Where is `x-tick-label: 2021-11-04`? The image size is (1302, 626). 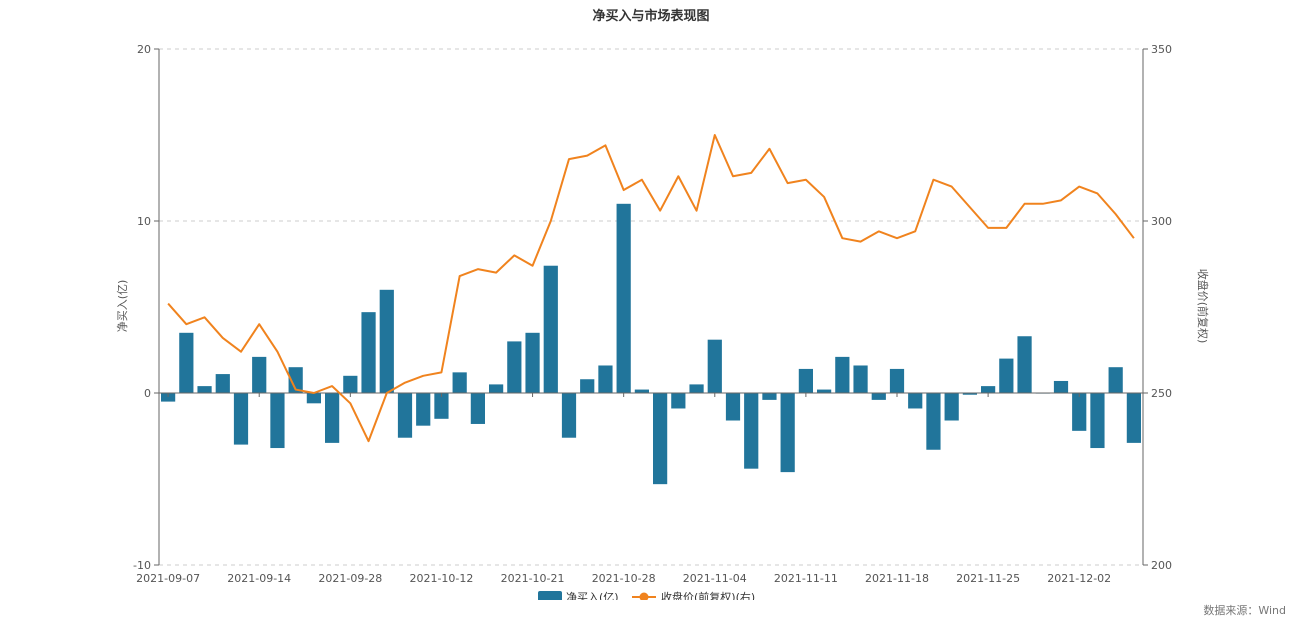
x-tick-label: 2021-11-04 is located at coordinates (715, 578).